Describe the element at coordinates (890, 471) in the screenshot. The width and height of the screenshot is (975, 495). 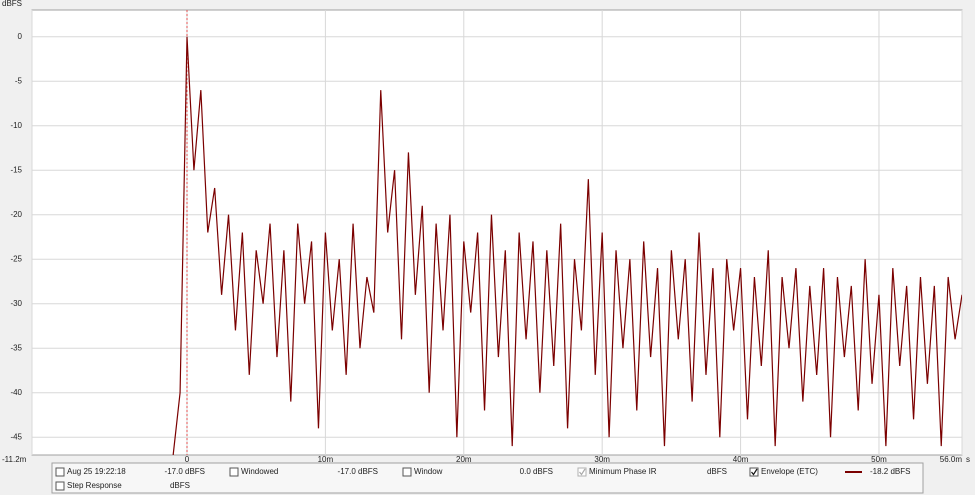
I see `legend-reading: -18.2 dBFS` at that location.